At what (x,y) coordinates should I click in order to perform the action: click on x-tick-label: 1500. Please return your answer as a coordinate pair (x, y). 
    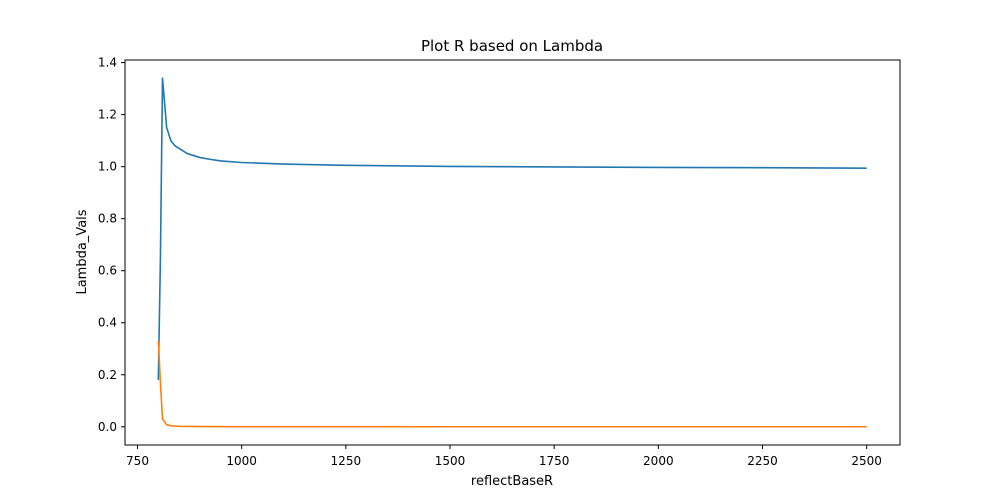
    Looking at the image, I should click on (450, 461).